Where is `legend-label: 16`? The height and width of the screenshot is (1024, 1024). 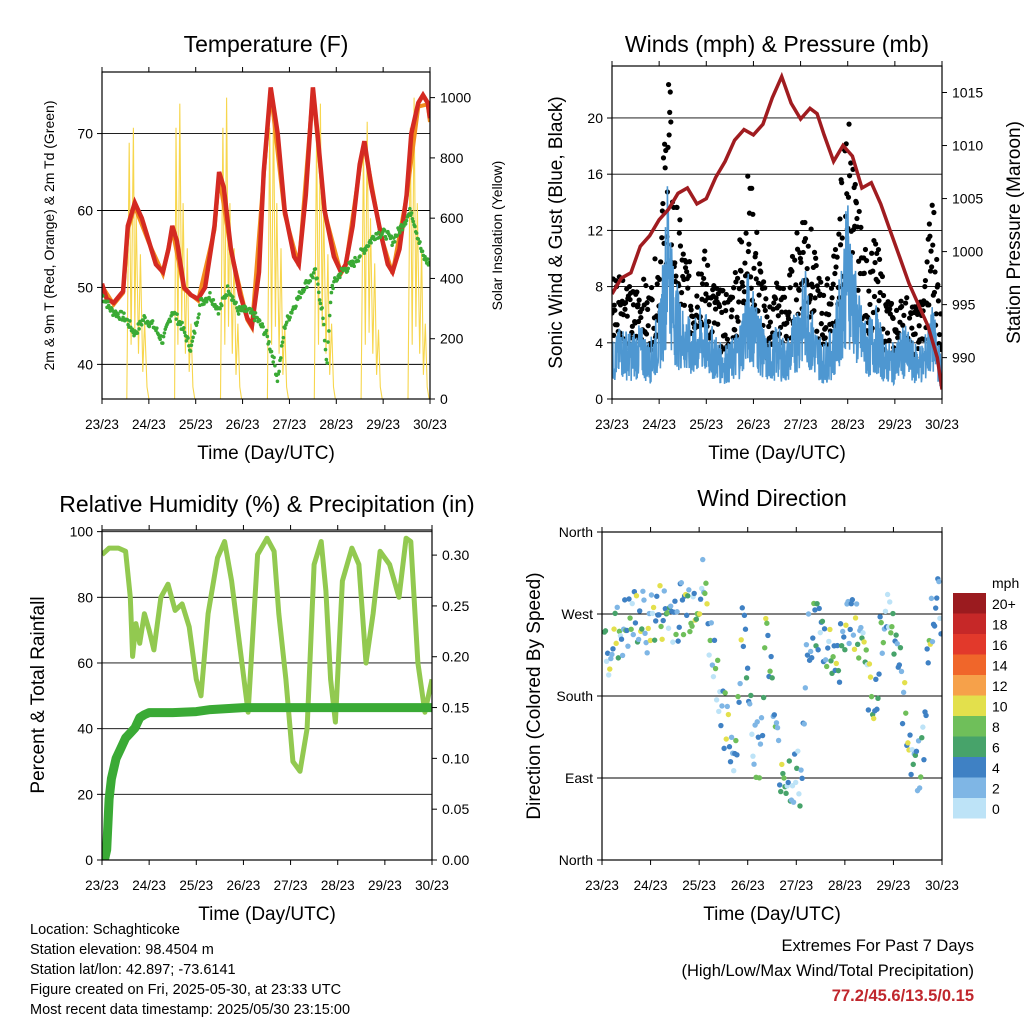
legend-label: 16 is located at coordinates (1000, 645).